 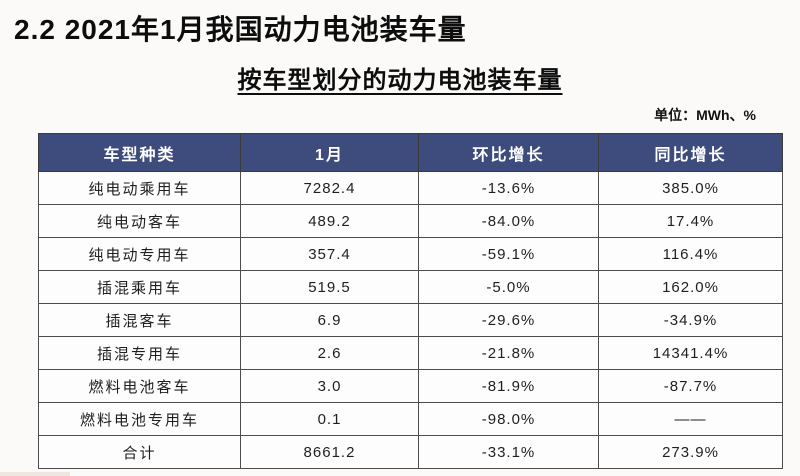 I want to click on table-row: 插混乘用车 519.5 -5.0% 162.0%, so click(x=410, y=287).